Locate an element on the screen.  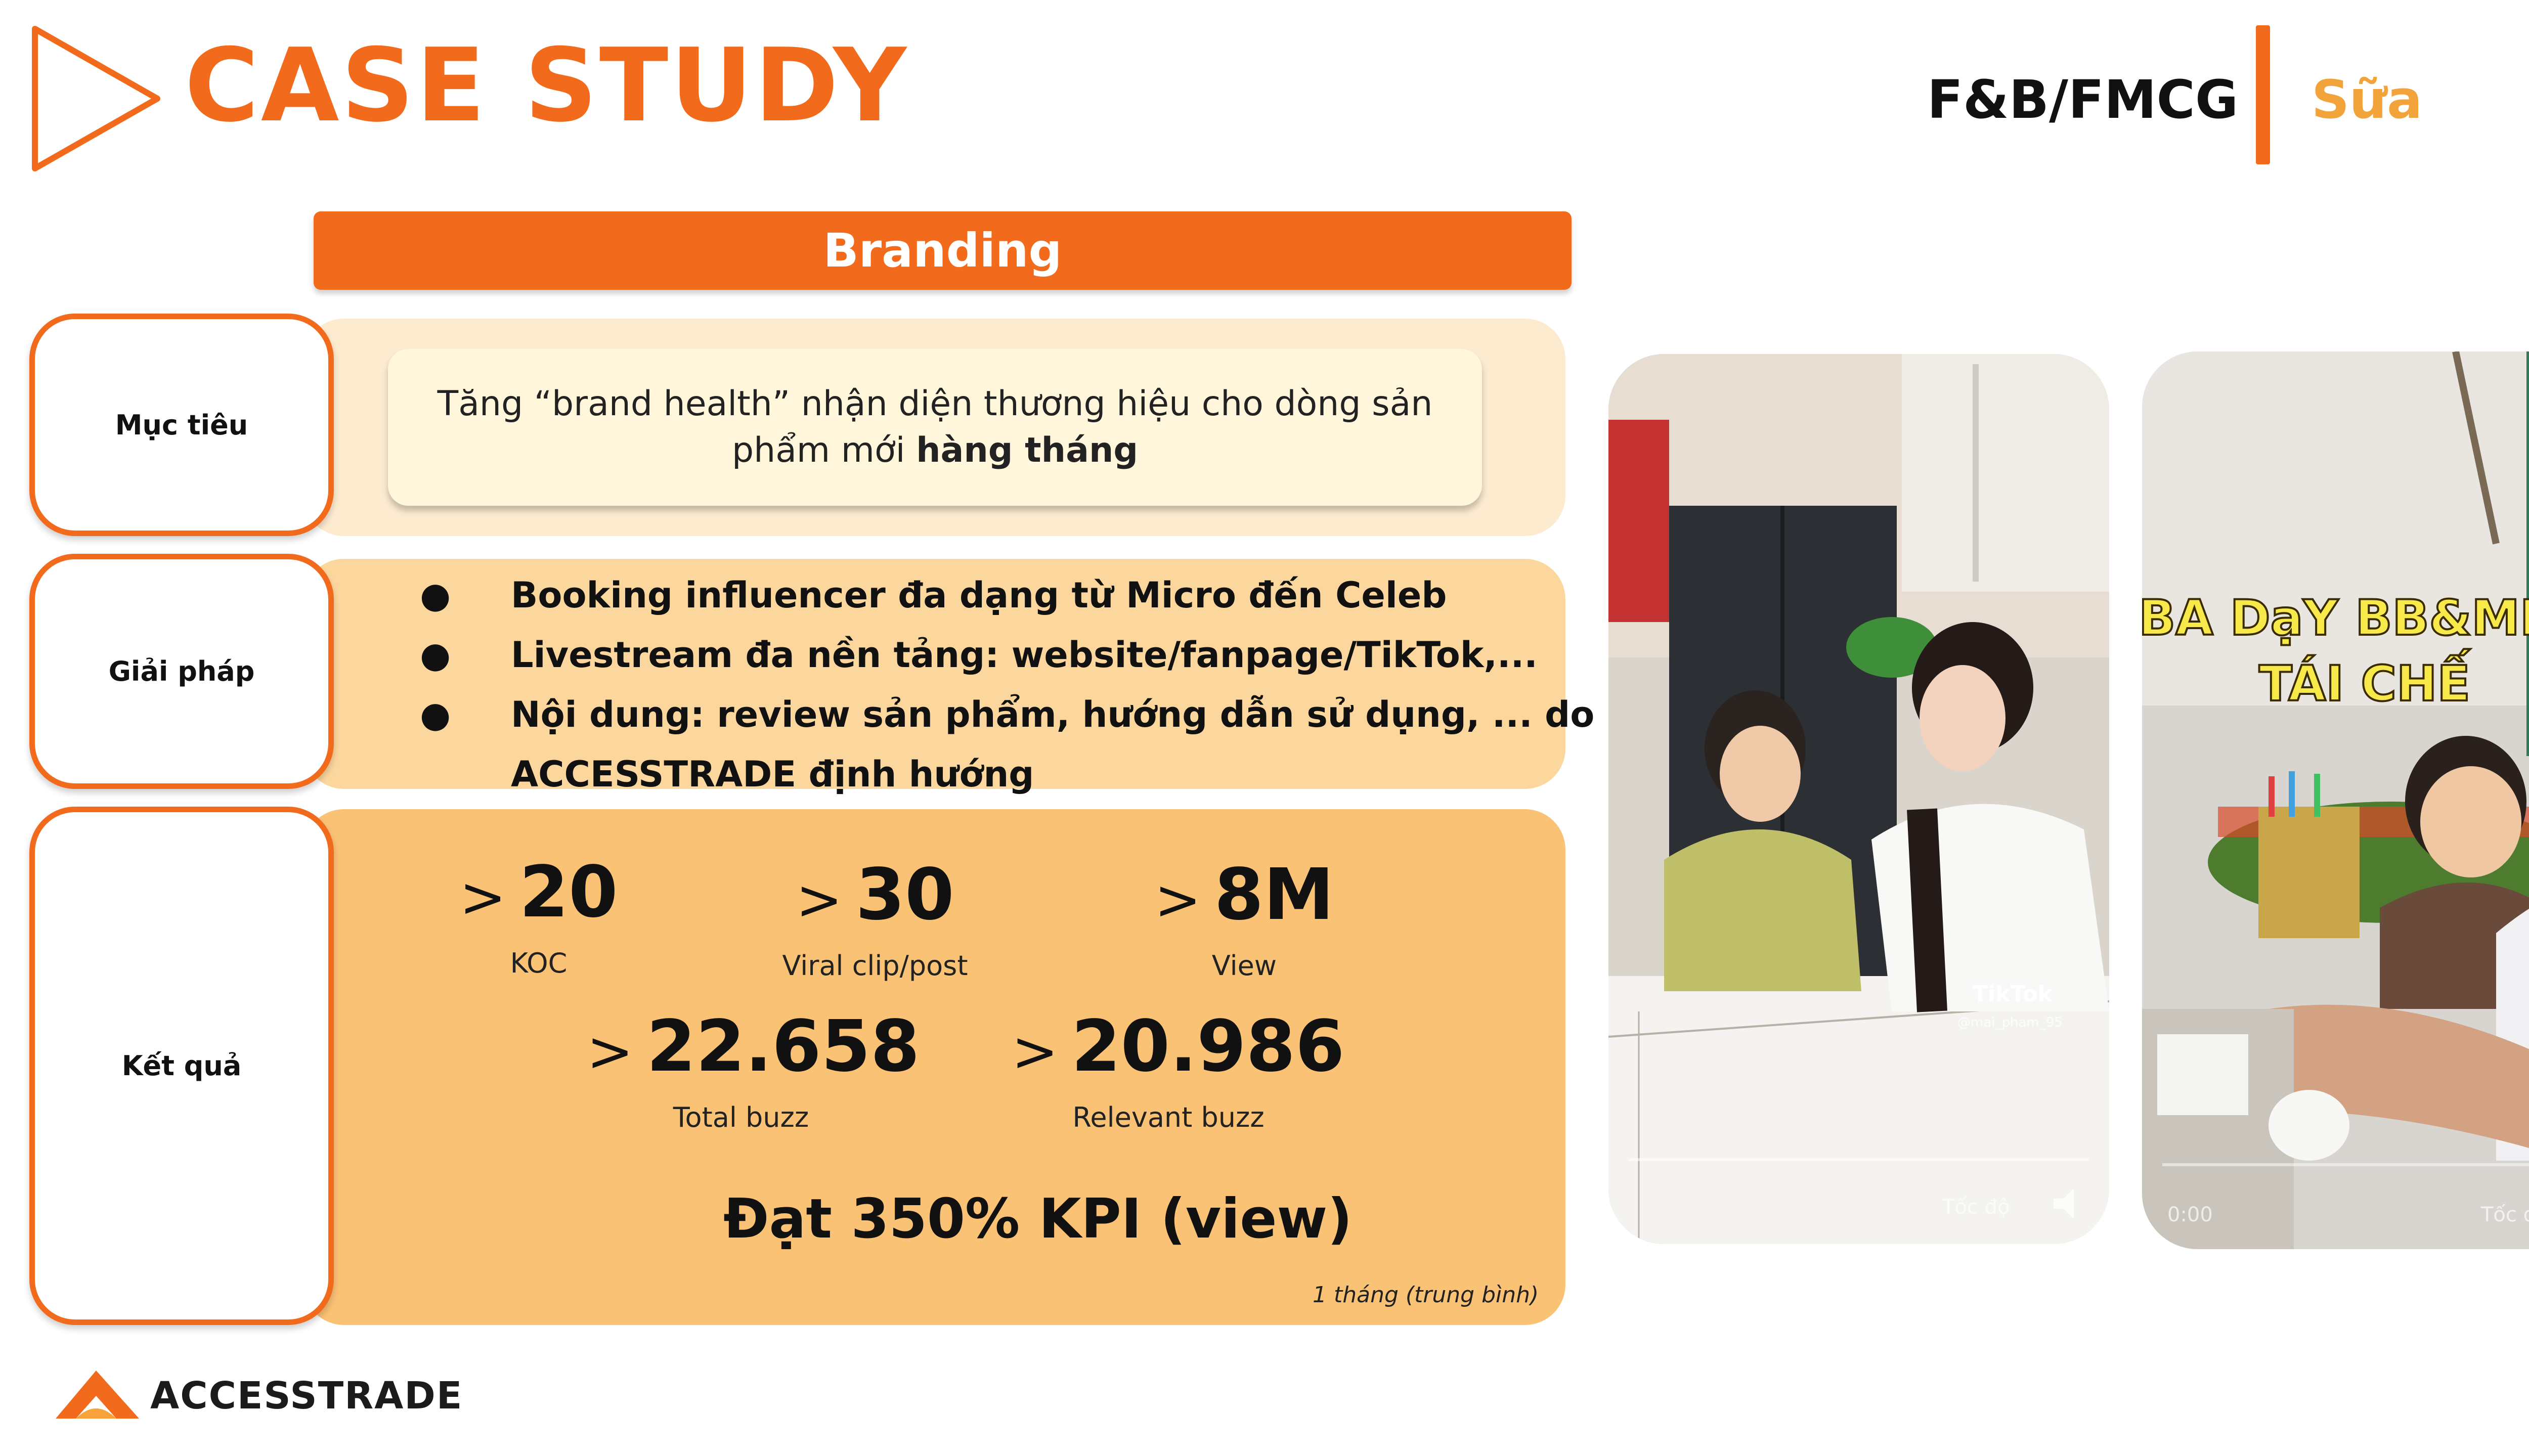
solution-item-continuation: ACCESSTRADE định hướng is located at coordinates (772, 775).